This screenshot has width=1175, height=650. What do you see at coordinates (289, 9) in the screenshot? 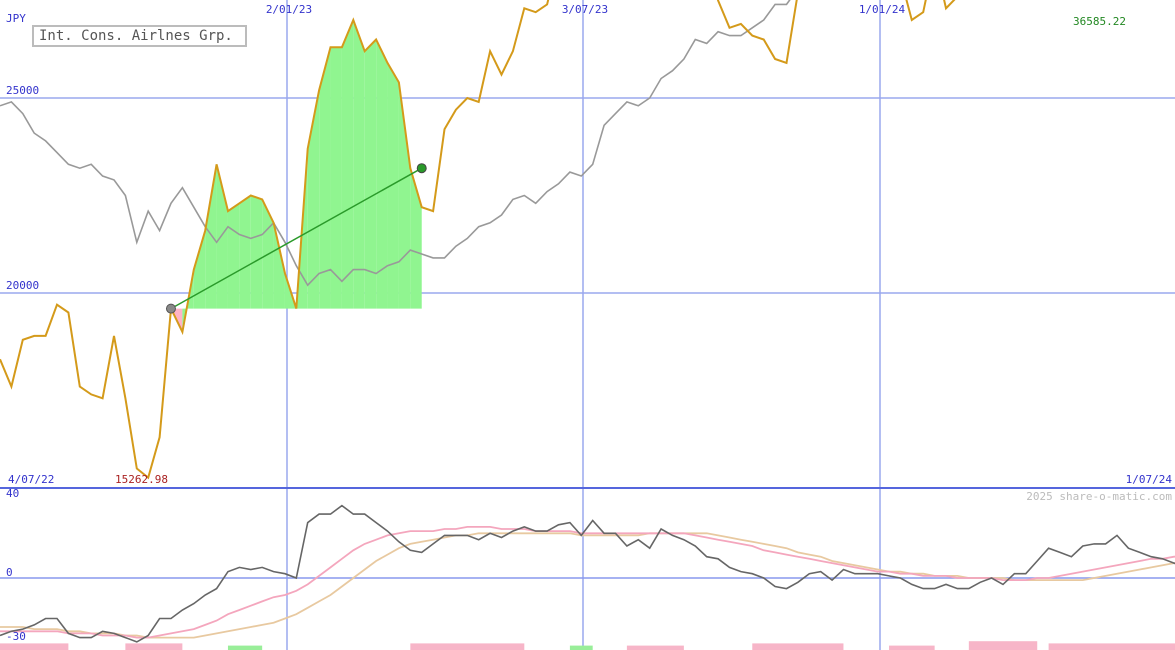
I see `x-tick-label-0: 2/01/23` at bounding box center [289, 9].